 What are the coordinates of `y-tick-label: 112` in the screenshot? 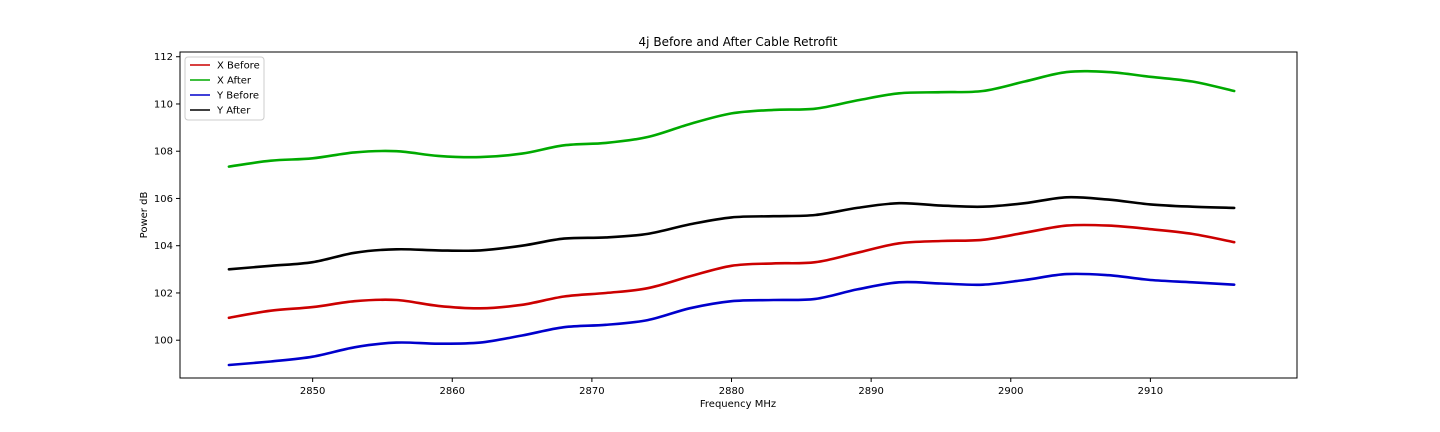 It's located at (163, 57).